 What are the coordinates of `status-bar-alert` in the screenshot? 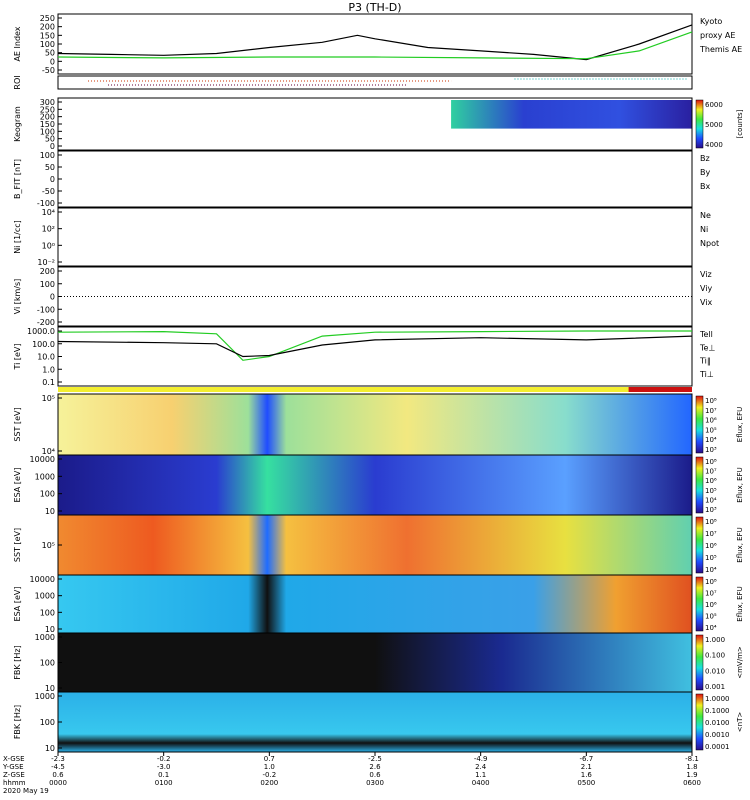 It's located at (660, 389).